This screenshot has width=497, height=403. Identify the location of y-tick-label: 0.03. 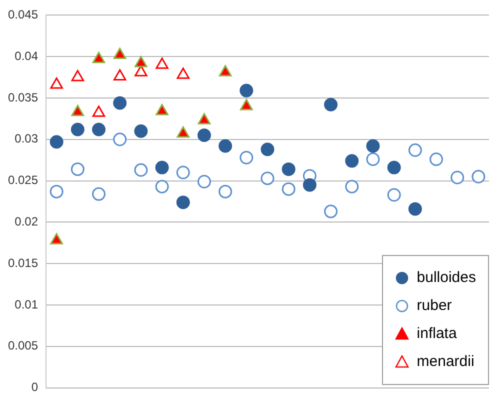
(26, 139).